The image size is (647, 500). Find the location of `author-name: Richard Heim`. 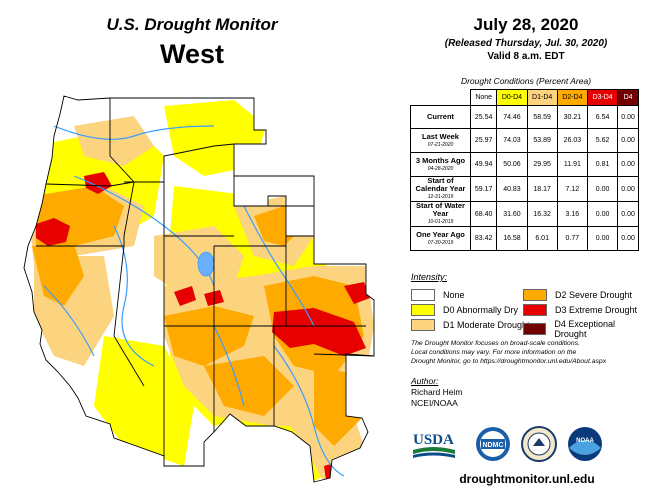

author-name: Richard Heim is located at coordinates (437, 392).